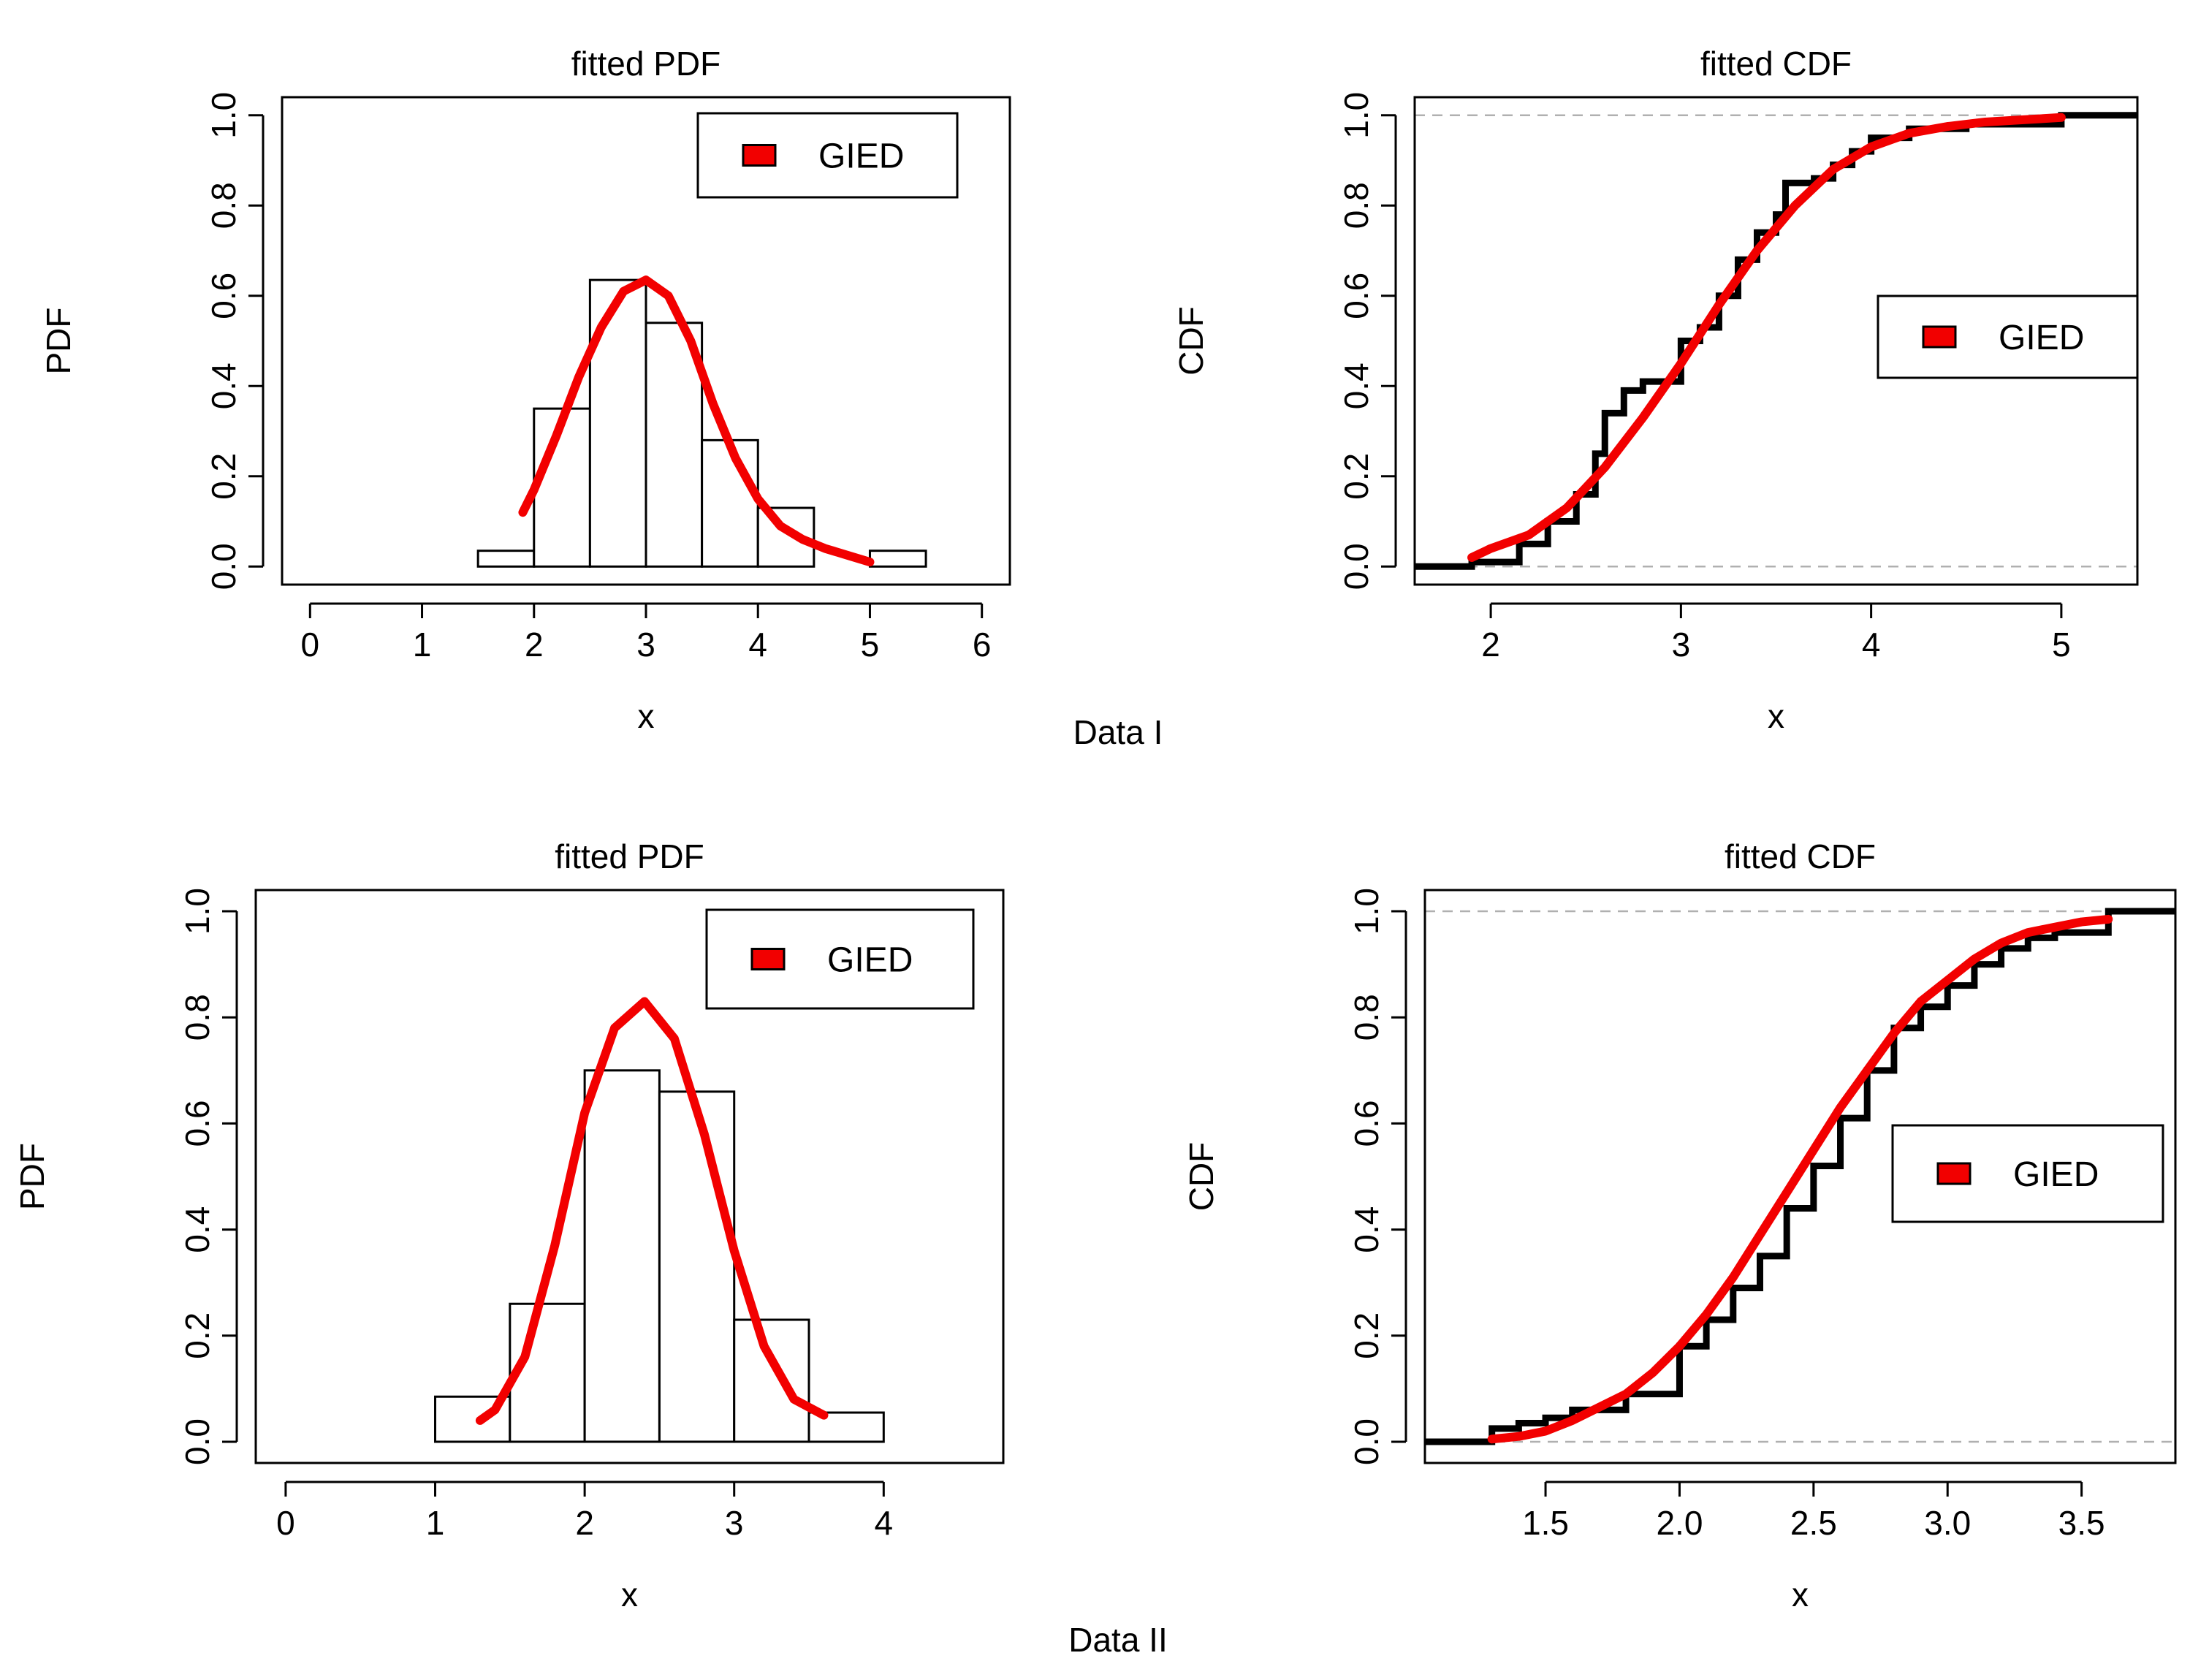 The width and height of the screenshot is (2190, 1680). What do you see at coordinates (1118, 1640) in the screenshot?
I see `caption-data-2: Data II` at bounding box center [1118, 1640].